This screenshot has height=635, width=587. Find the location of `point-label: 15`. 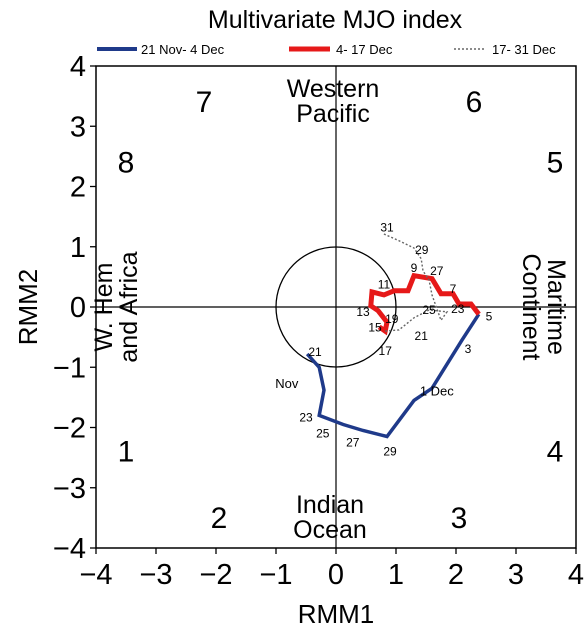

point-label: 15 is located at coordinates (375, 327).